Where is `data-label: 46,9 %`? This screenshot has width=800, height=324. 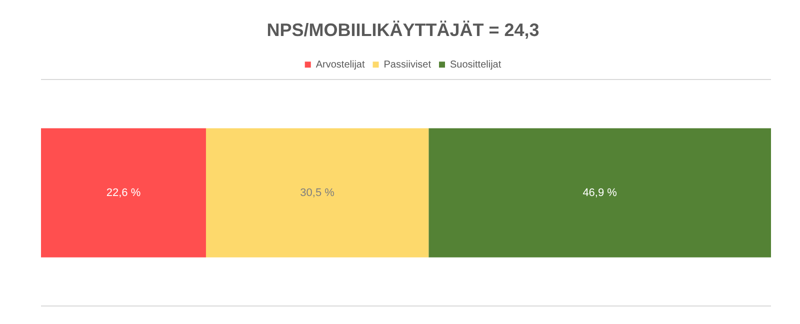 data-label: 46,9 % is located at coordinates (600, 192).